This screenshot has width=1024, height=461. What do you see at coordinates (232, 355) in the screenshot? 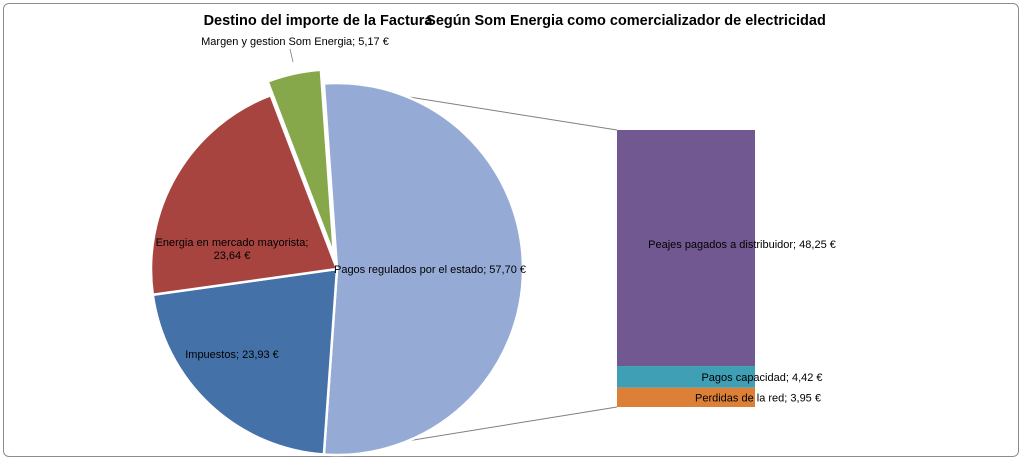
I see `data-label-impuestos: Impuestos; 23,93 €` at bounding box center [232, 355].